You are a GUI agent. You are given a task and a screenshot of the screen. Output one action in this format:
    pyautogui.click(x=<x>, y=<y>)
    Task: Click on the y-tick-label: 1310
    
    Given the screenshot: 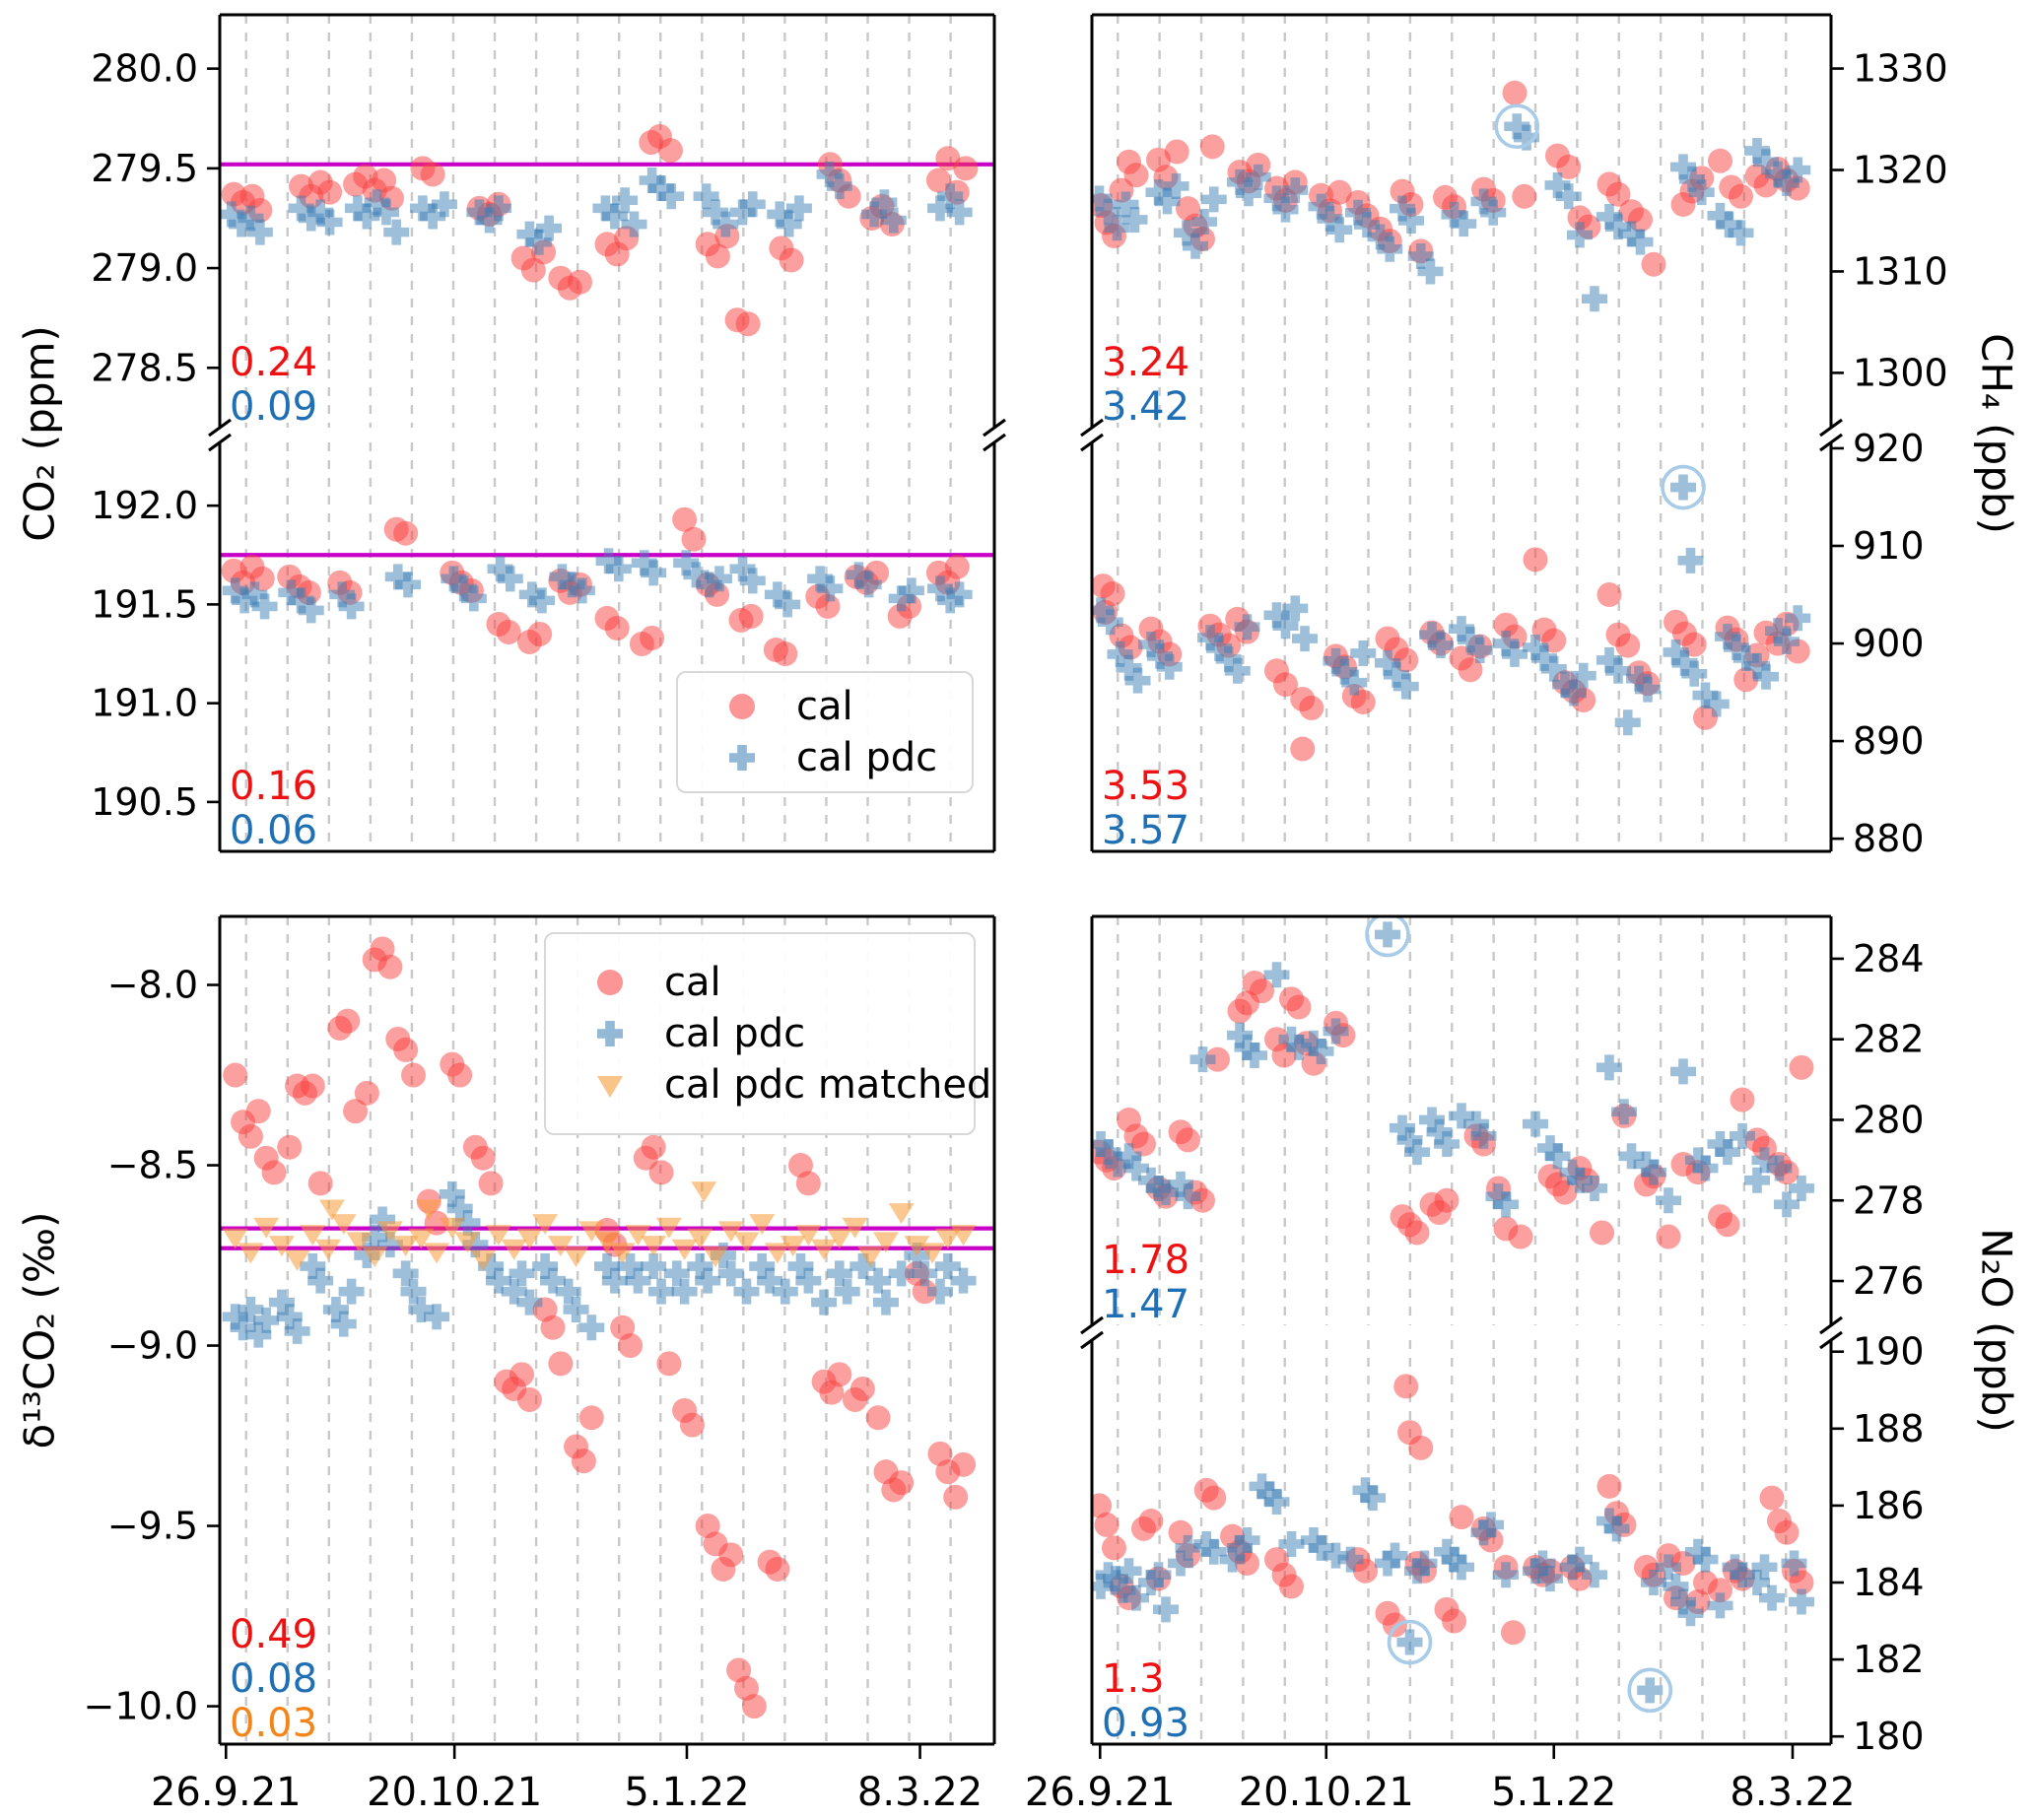 What is the action you would take?
    pyautogui.click(x=1900, y=271)
    